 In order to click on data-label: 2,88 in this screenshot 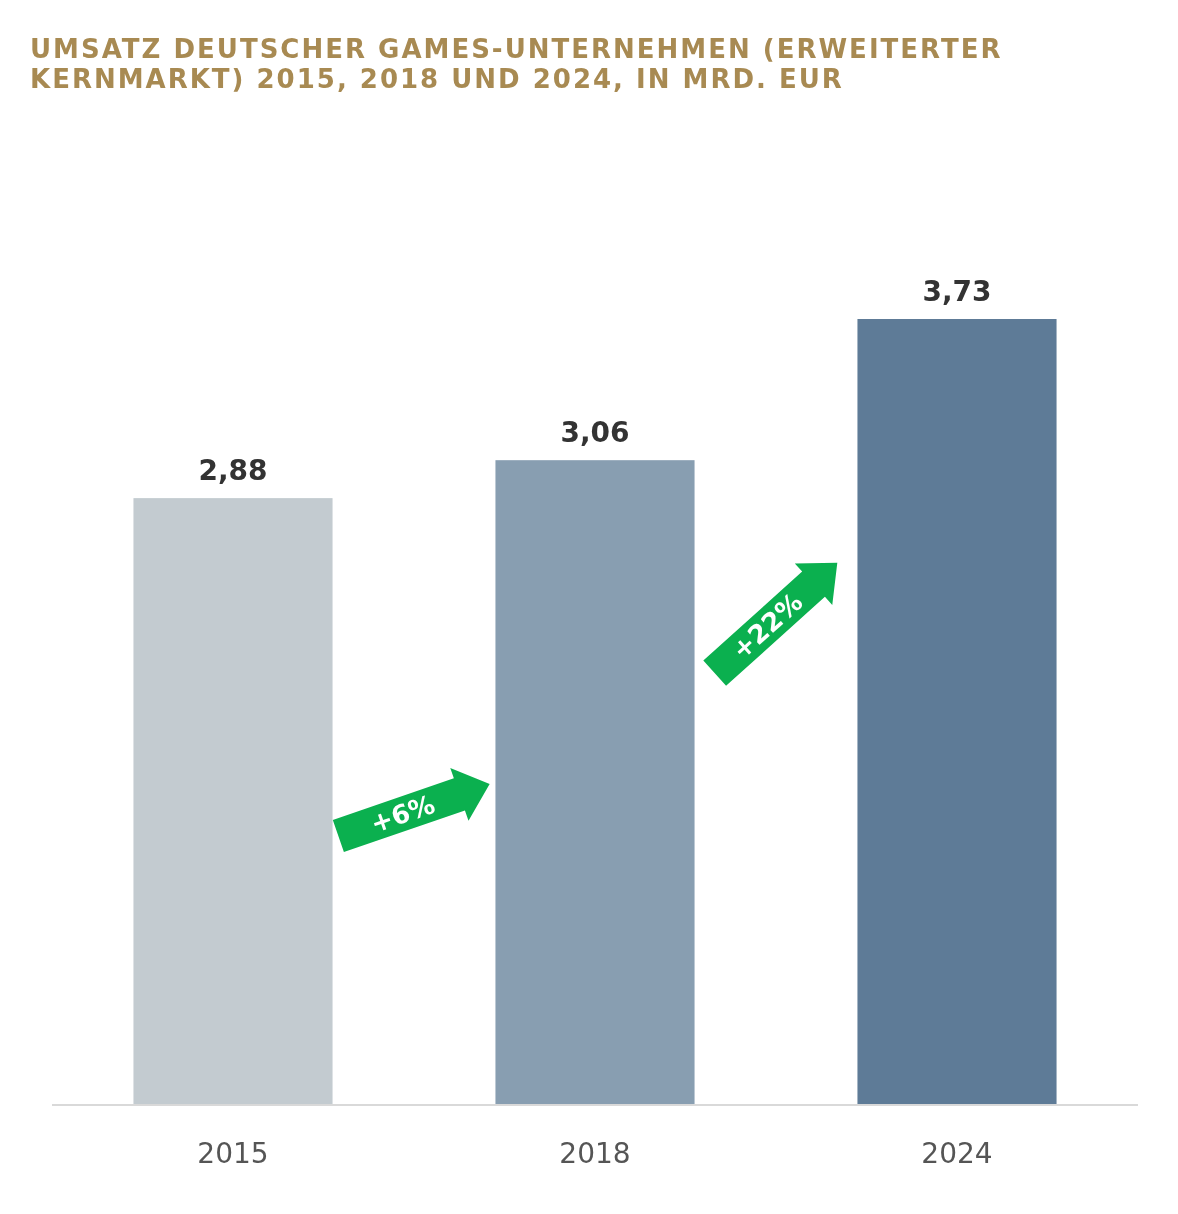, I will do `click(233, 471)`.